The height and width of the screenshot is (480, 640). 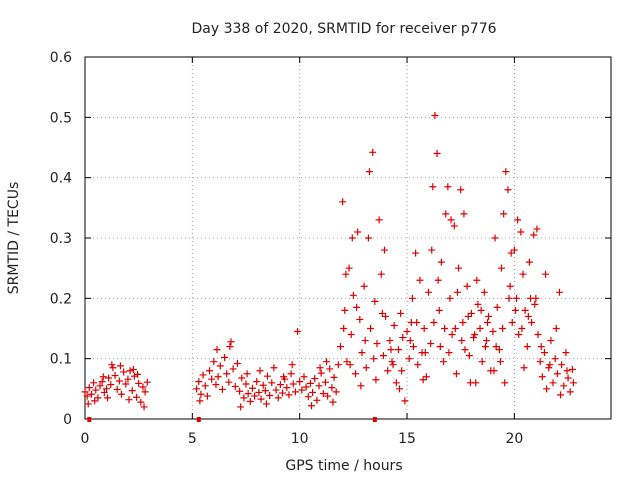 I want to click on x-tick-label: 5, so click(x=192, y=439).